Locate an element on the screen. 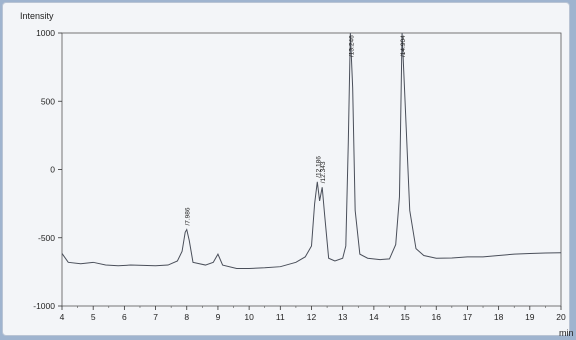 The width and height of the screenshot is (576, 340). y-tick-label: 1000 is located at coordinates (45, 33).